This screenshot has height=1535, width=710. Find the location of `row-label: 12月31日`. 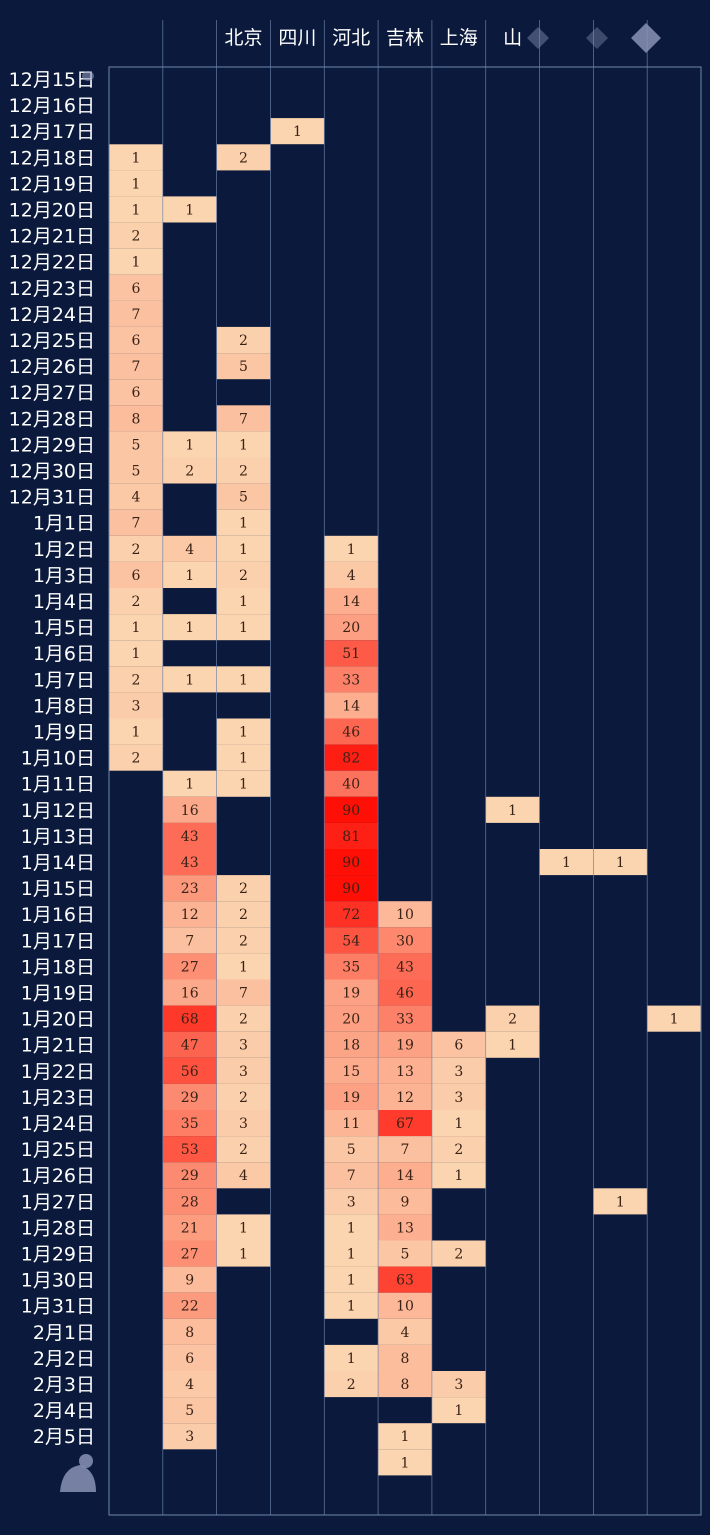

row-label: 12月31日 is located at coordinates (52, 498).